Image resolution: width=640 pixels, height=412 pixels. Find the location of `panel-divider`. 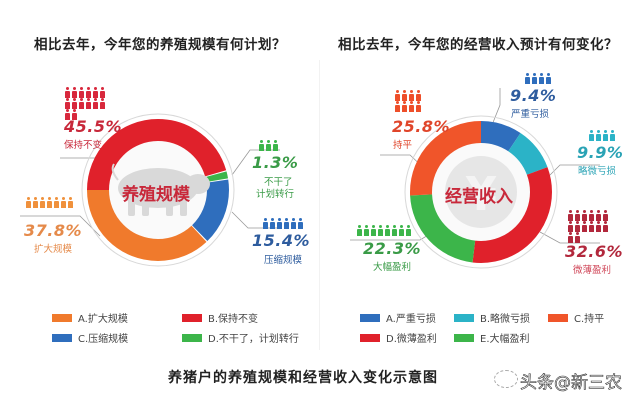

panel-divider is located at coordinates (319, 205).